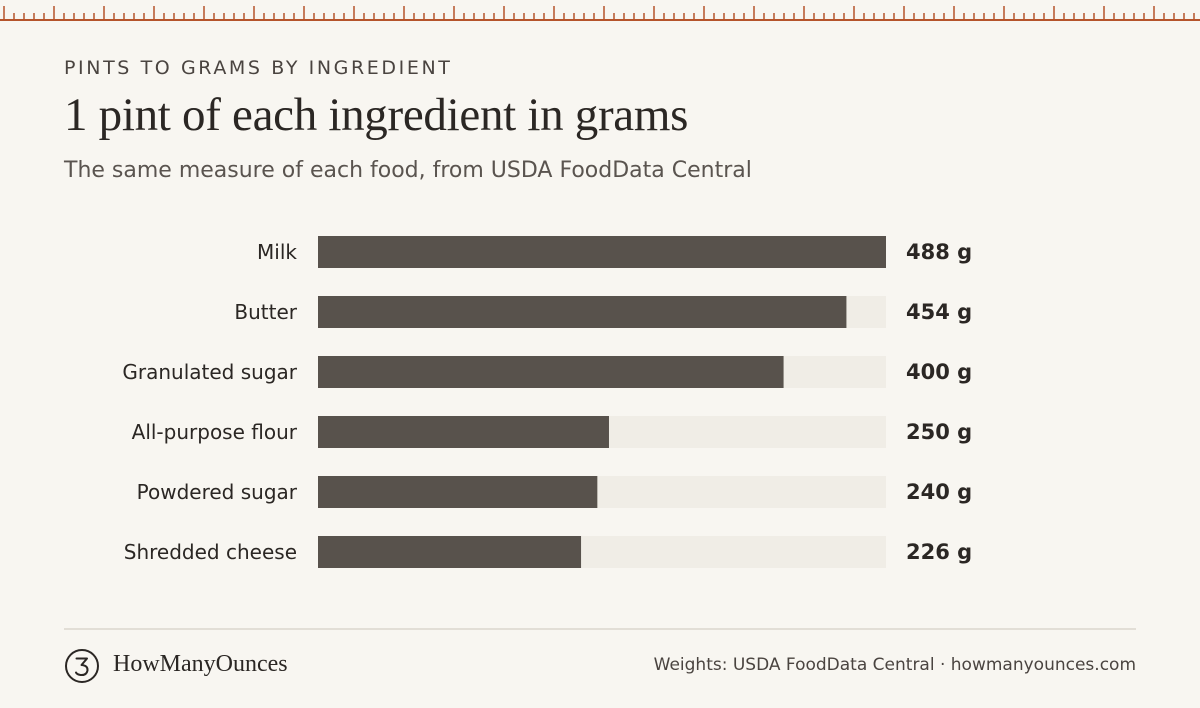 The image size is (1200, 708). What do you see at coordinates (217, 492) in the screenshot?
I see `category-label: Powdered sugar` at bounding box center [217, 492].